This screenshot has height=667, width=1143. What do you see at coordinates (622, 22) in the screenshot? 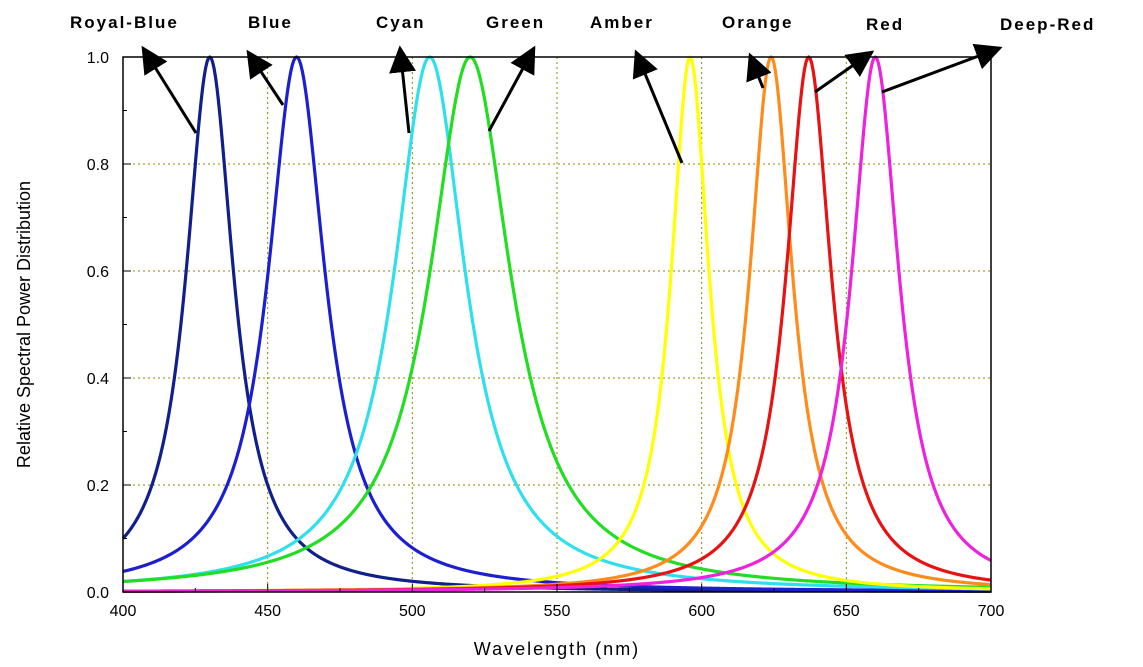
I see `series-label-amber: Amber` at bounding box center [622, 22].